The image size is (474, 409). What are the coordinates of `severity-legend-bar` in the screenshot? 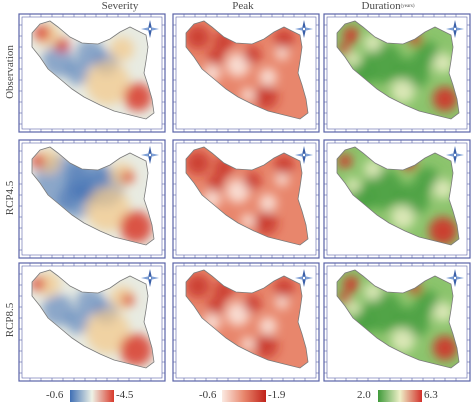 It's located at (92, 396).